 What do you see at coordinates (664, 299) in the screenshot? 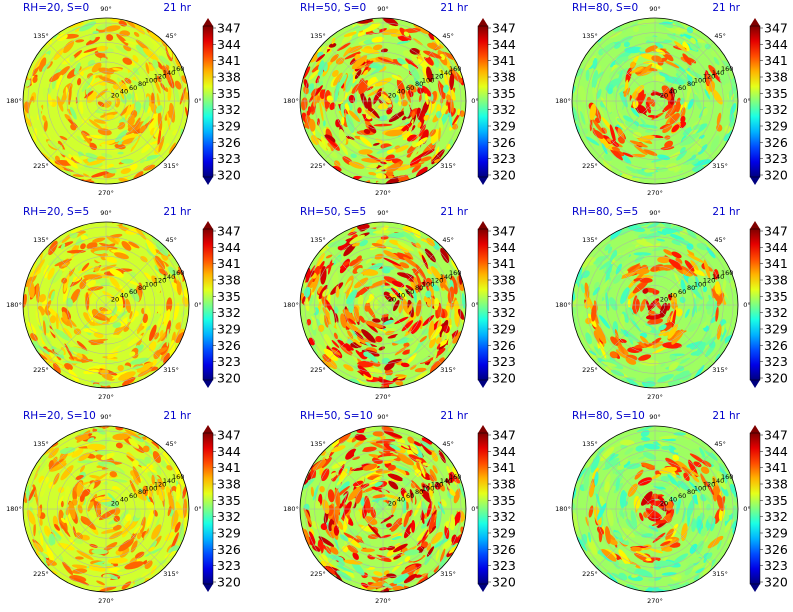
I see `radial-tick-label: 20` at bounding box center [664, 299].